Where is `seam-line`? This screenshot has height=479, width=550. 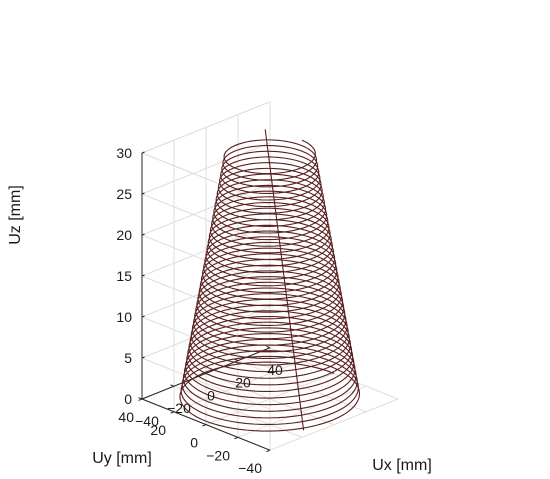 seam-line is located at coordinates (284, 280).